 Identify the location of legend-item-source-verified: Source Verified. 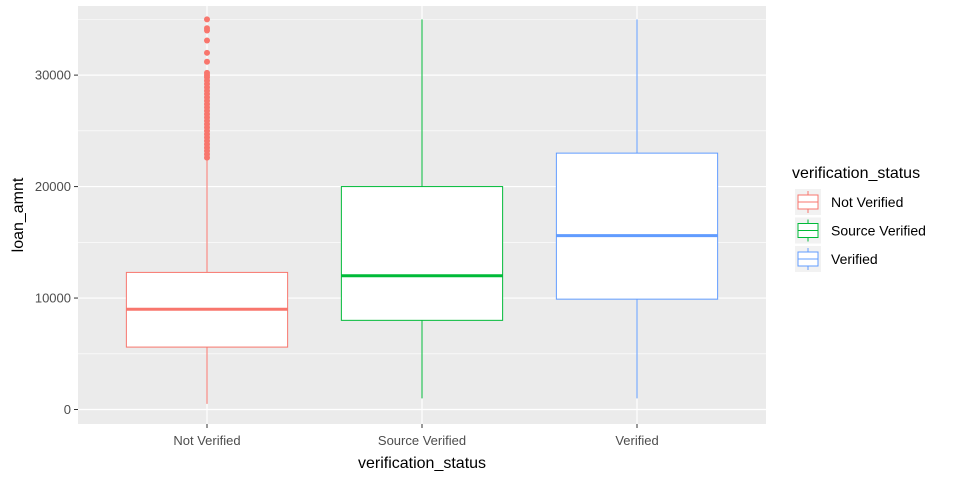
(860, 230).